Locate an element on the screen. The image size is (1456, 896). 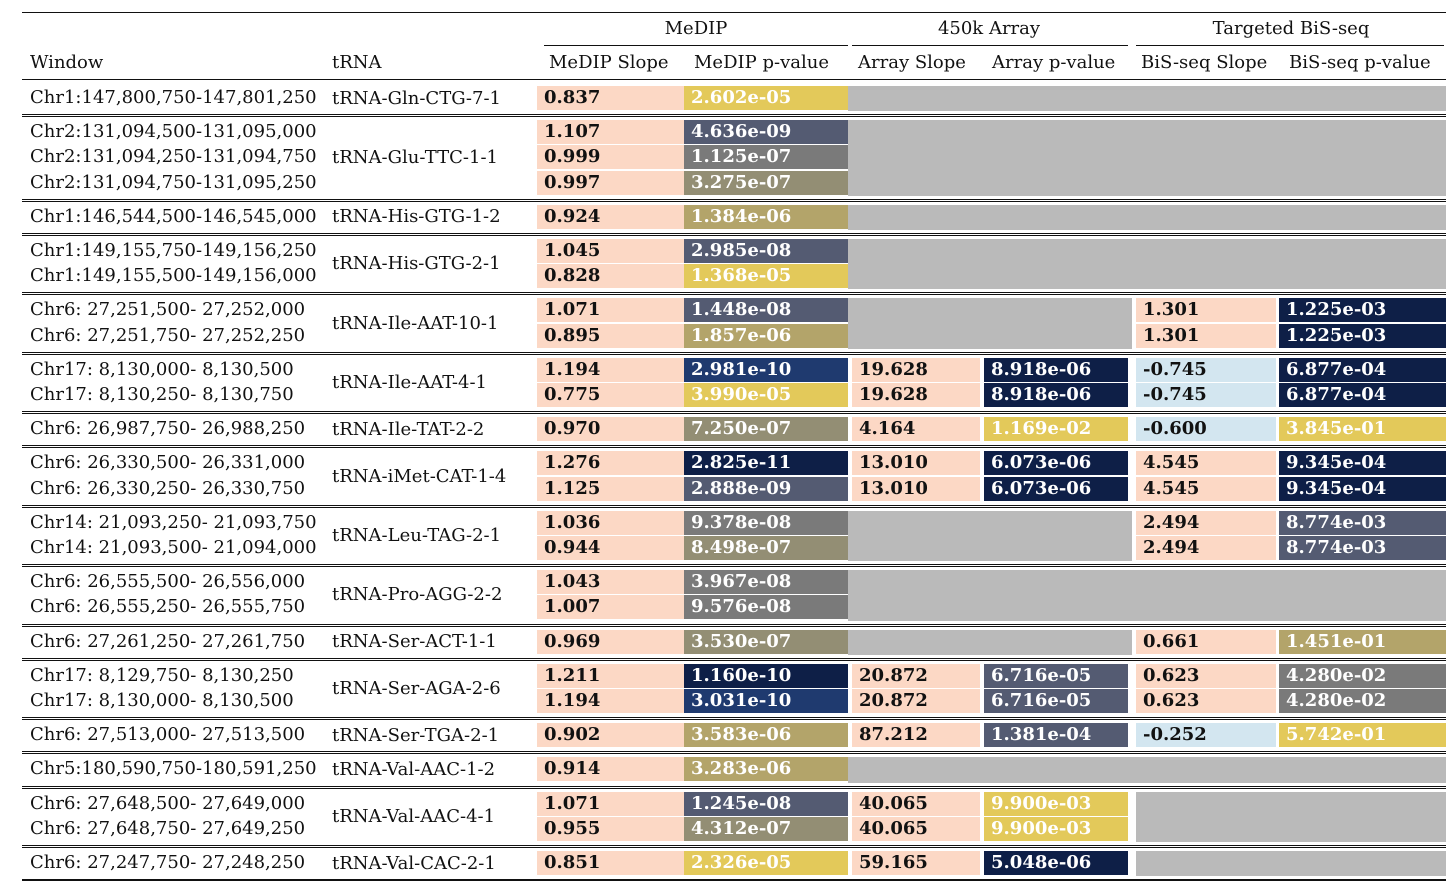
medip-pvalue-cell: 1.368e-05 is located at coordinates (766, 276).